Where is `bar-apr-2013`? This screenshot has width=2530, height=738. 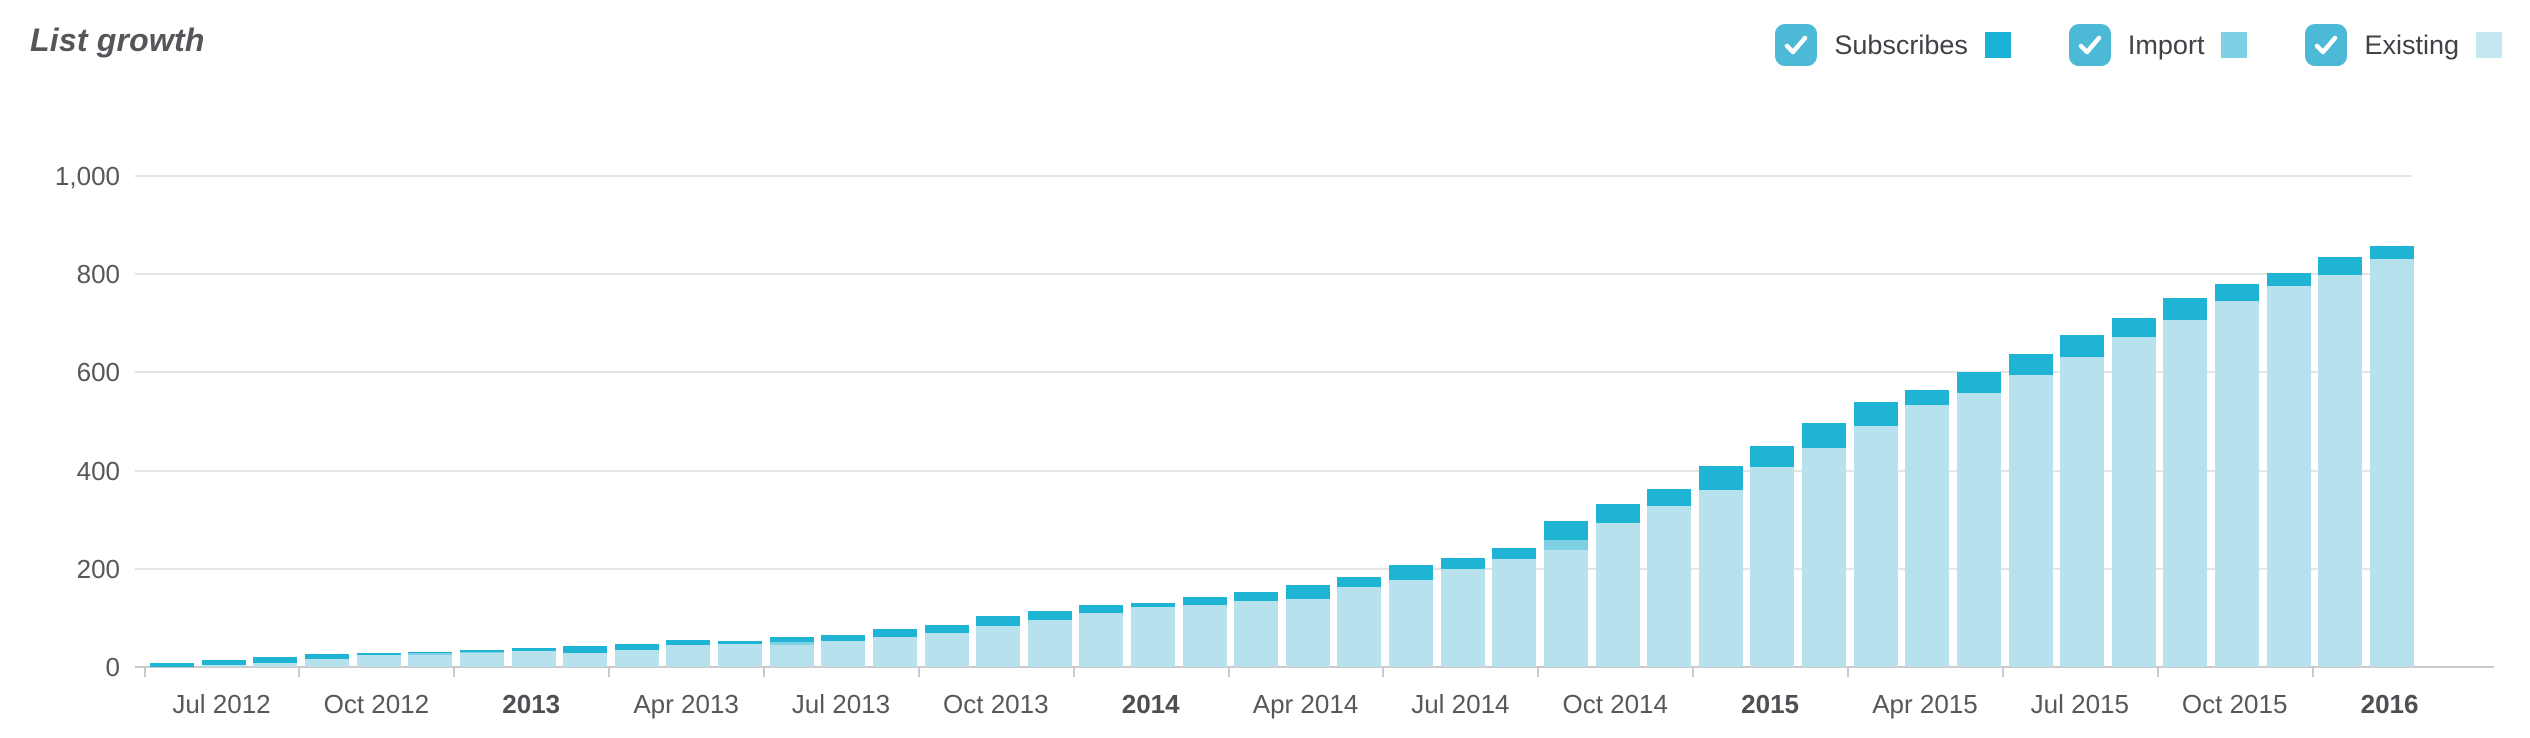
bar-apr-2013 is located at coordinates (636, 655).